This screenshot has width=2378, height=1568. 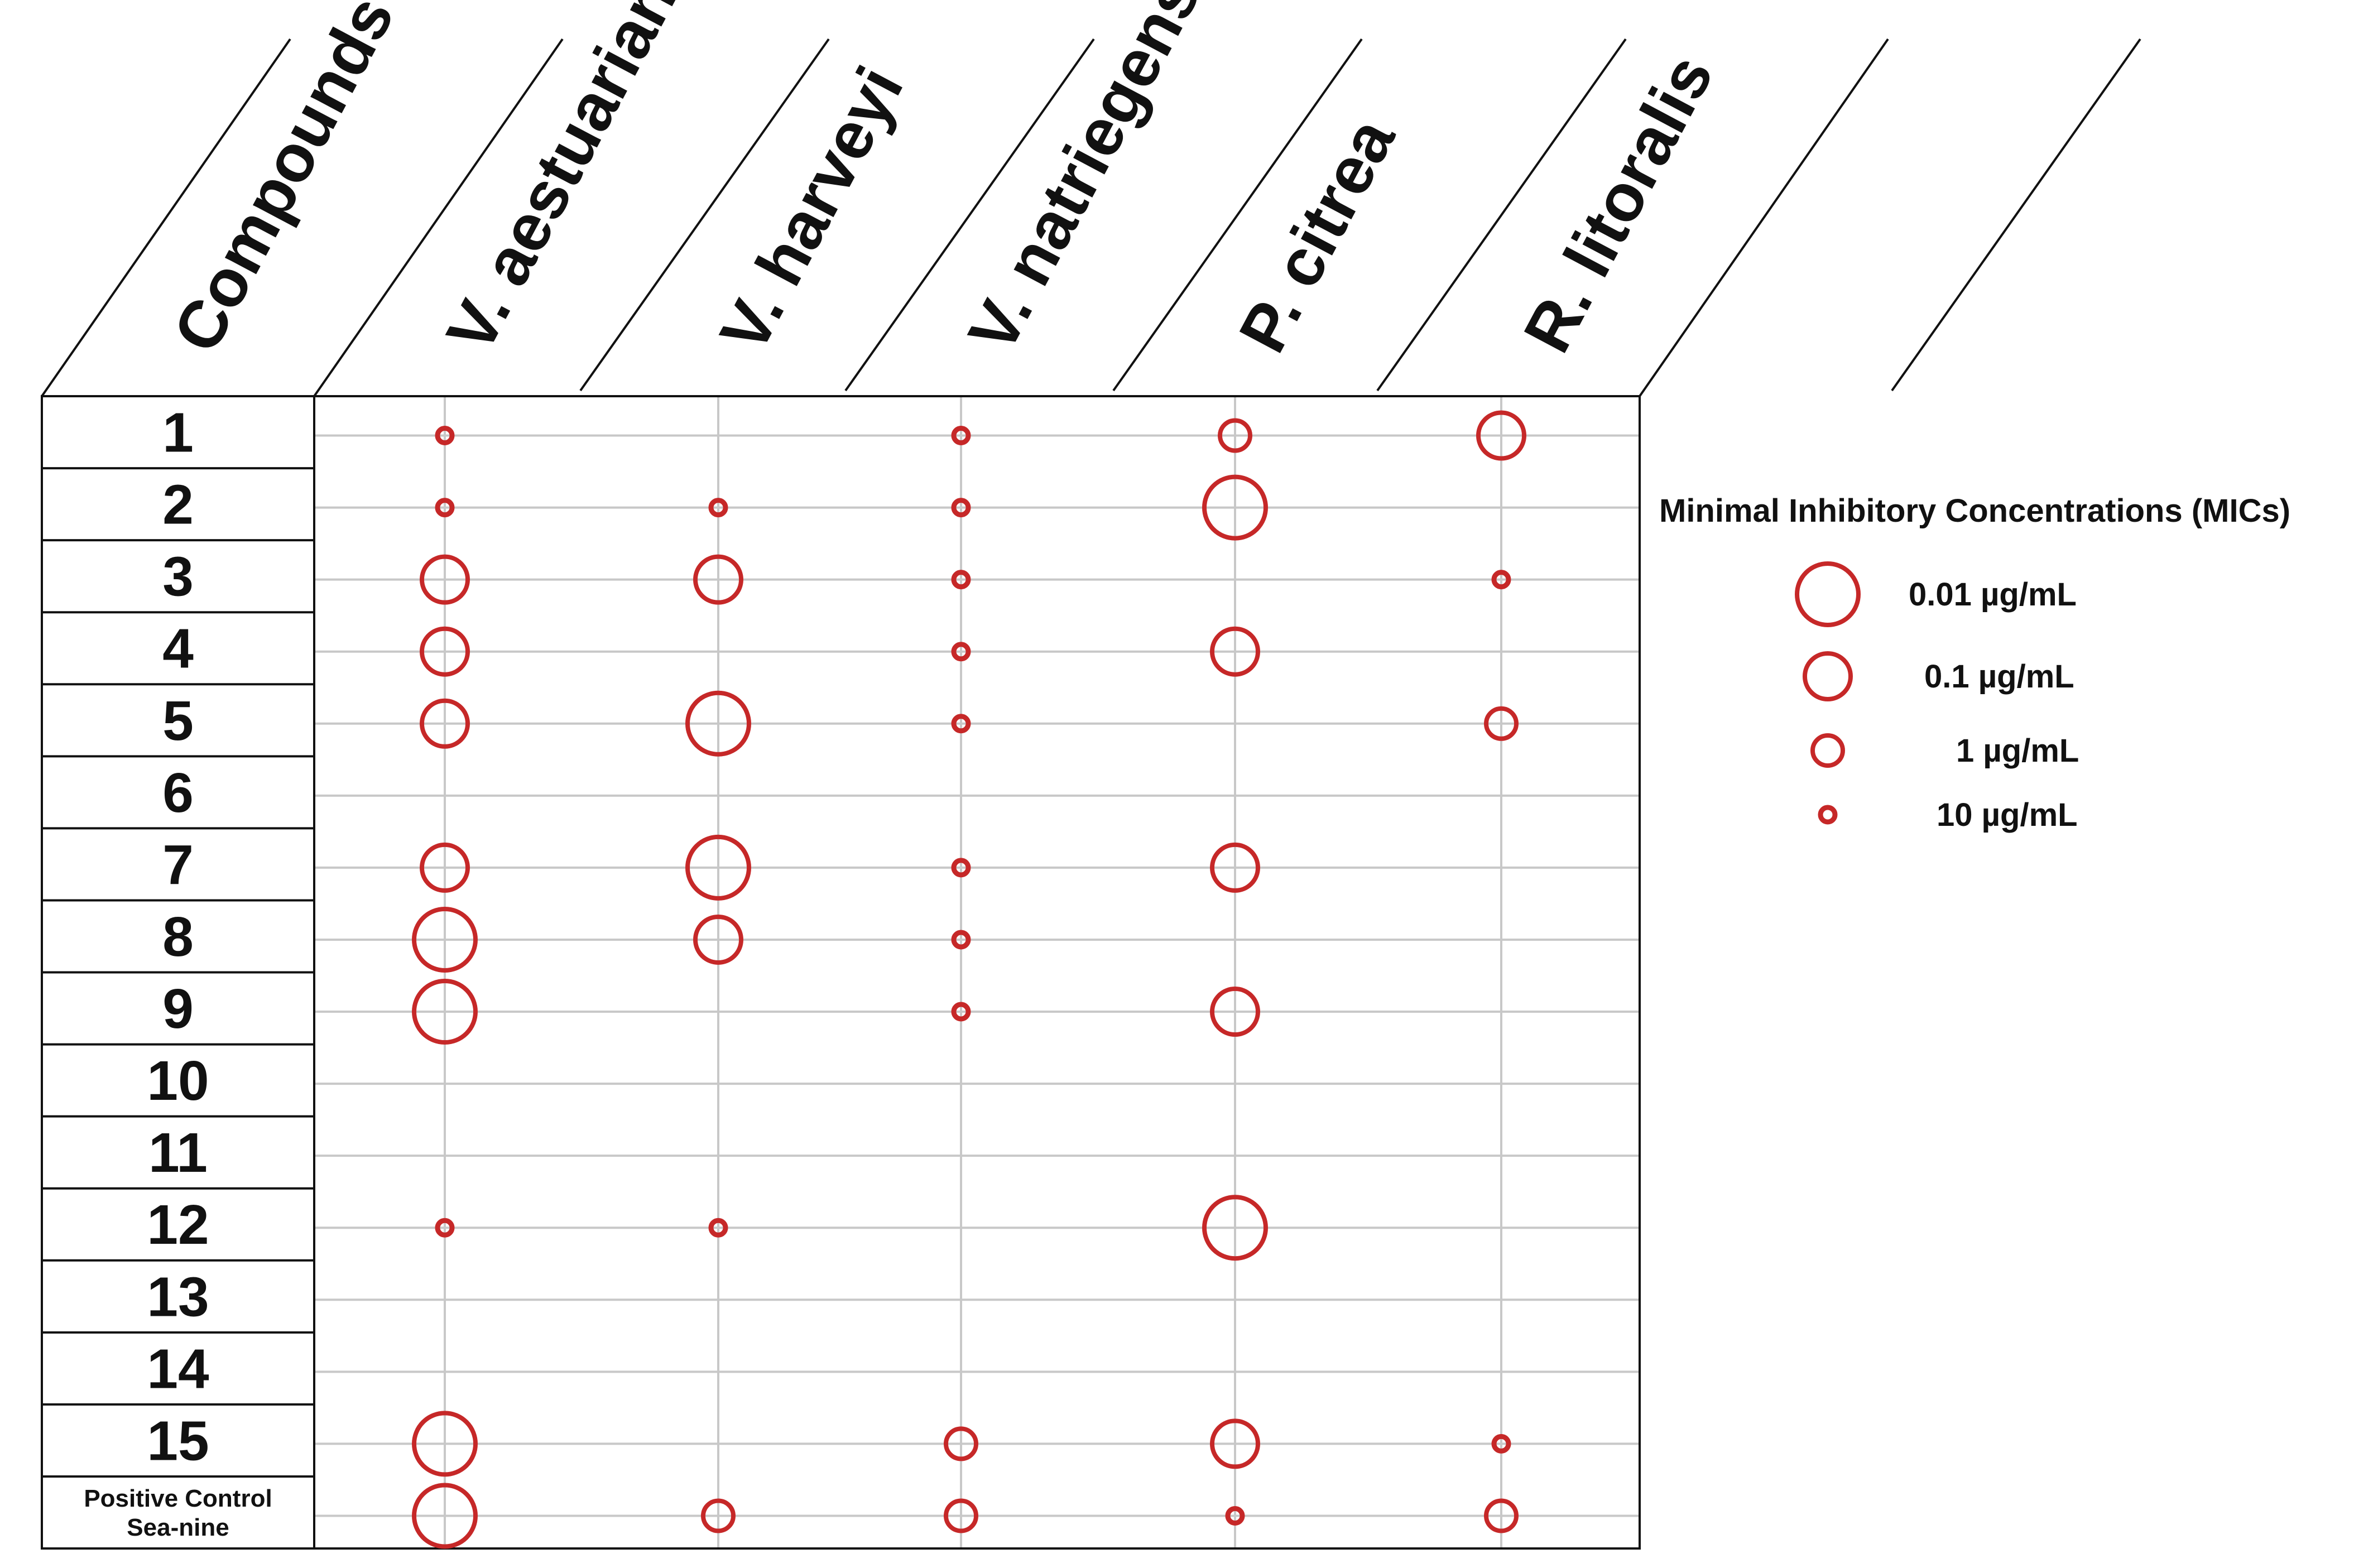 What do you see at coordinates (178, 505) in the screenshot?
I see `row-label-2: 2` at bounding box center [178, 505].